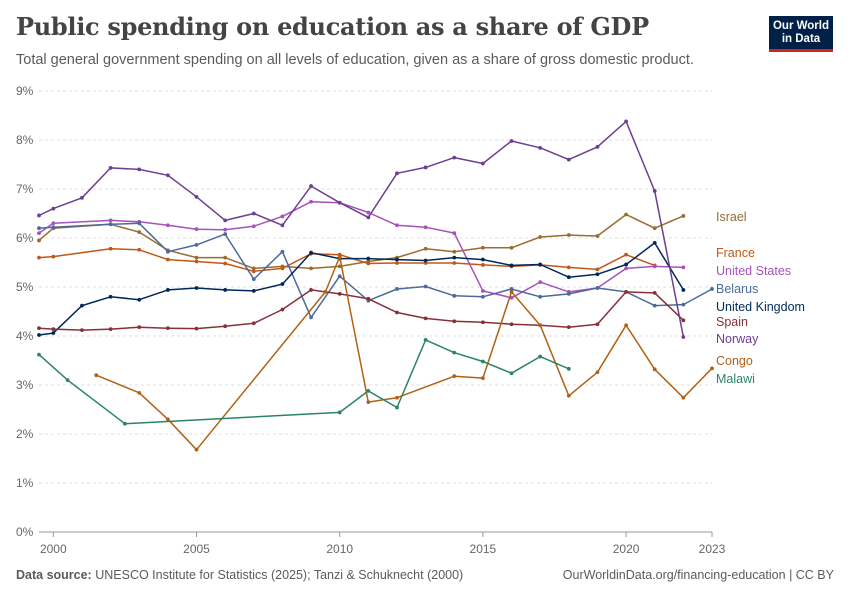 Image resolution: width=850 pixels, height=600 pixels. I want to click on series-line-malawi, so click(304, 382).